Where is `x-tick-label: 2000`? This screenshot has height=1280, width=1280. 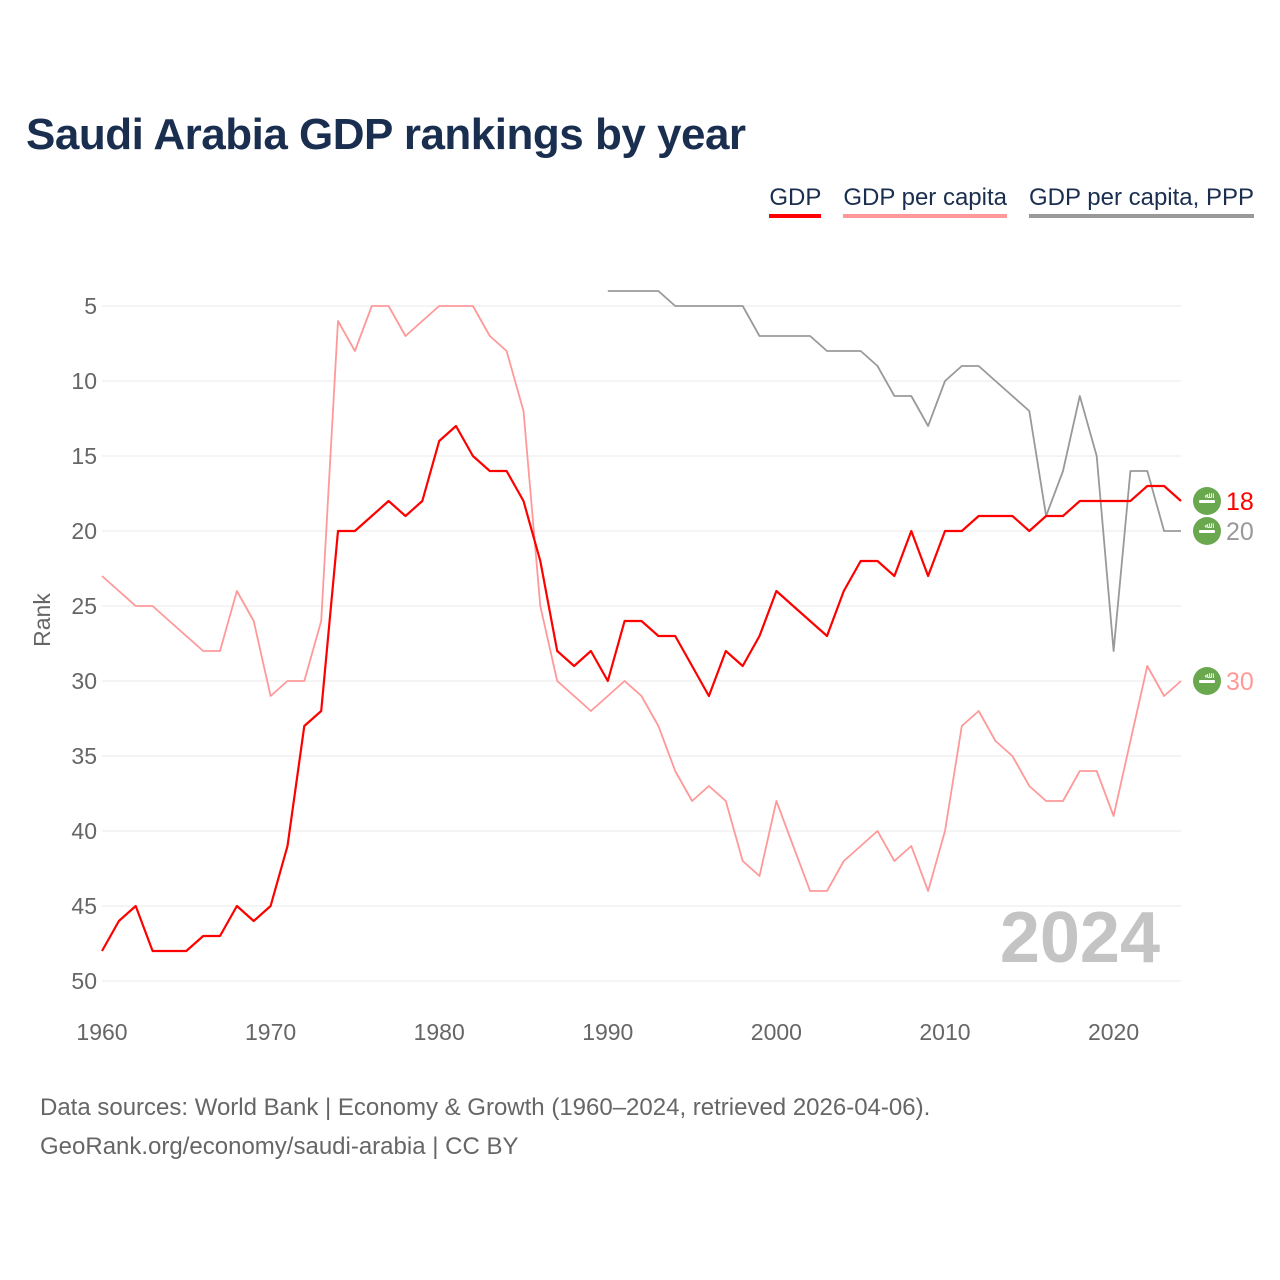
x-tick-label: 2000 is located at coordinates (776, 1032).